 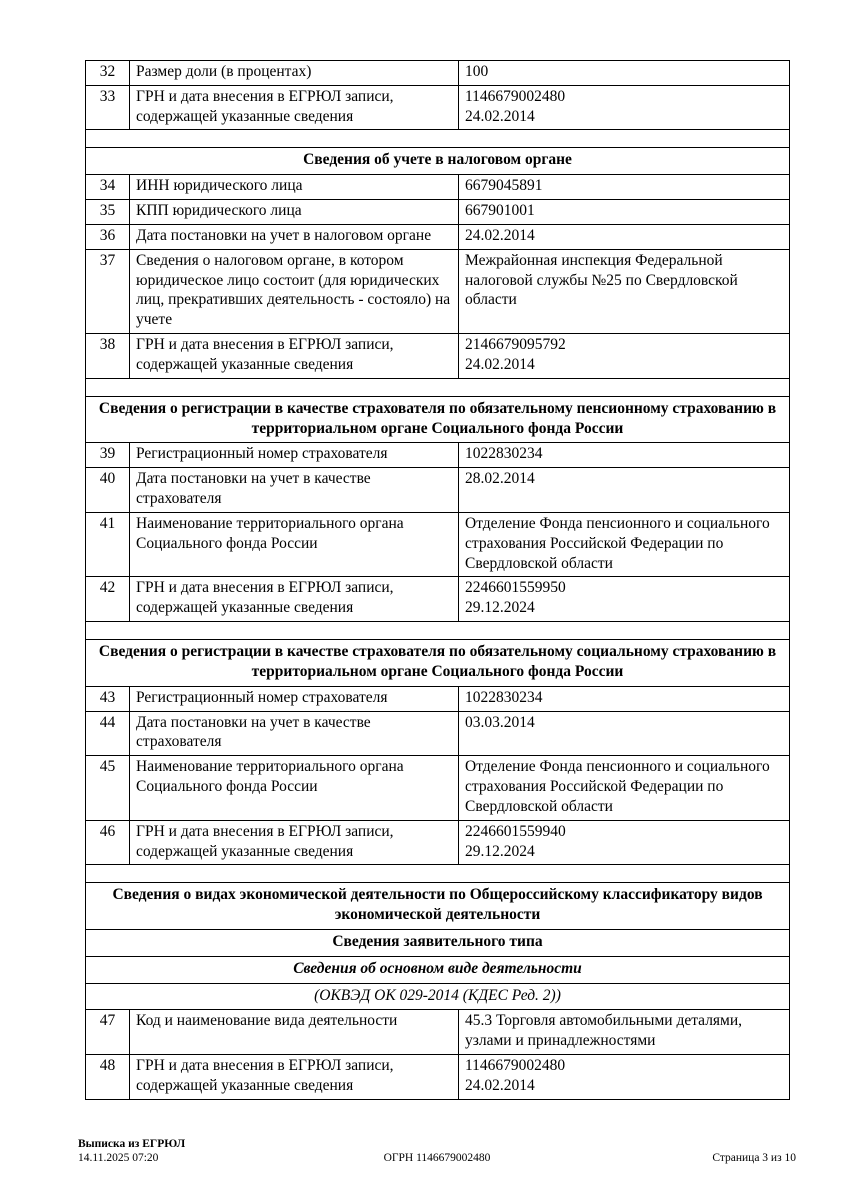 I want to click on section-header-text: Сведения заявительного типа, so click(x=437, y=942).